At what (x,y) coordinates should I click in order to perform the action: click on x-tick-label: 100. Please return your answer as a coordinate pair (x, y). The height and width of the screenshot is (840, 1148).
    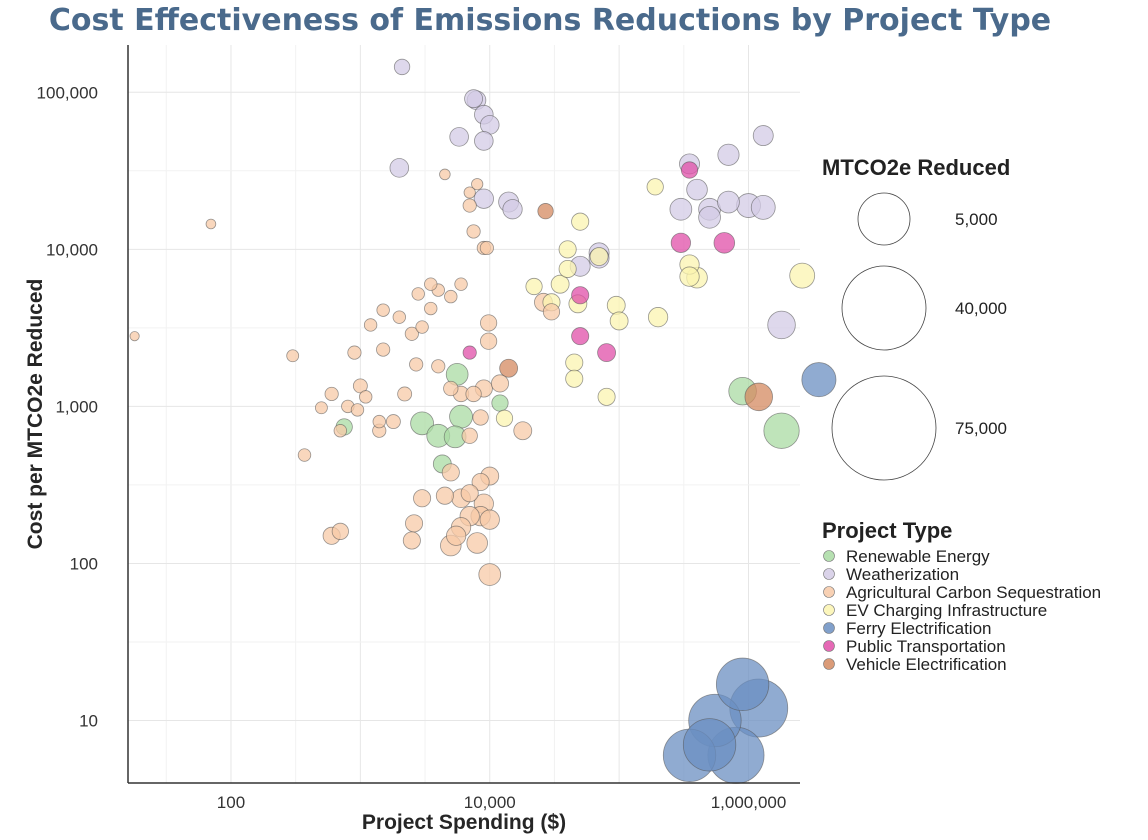
    Looking at the image, I should click on (231, 802).